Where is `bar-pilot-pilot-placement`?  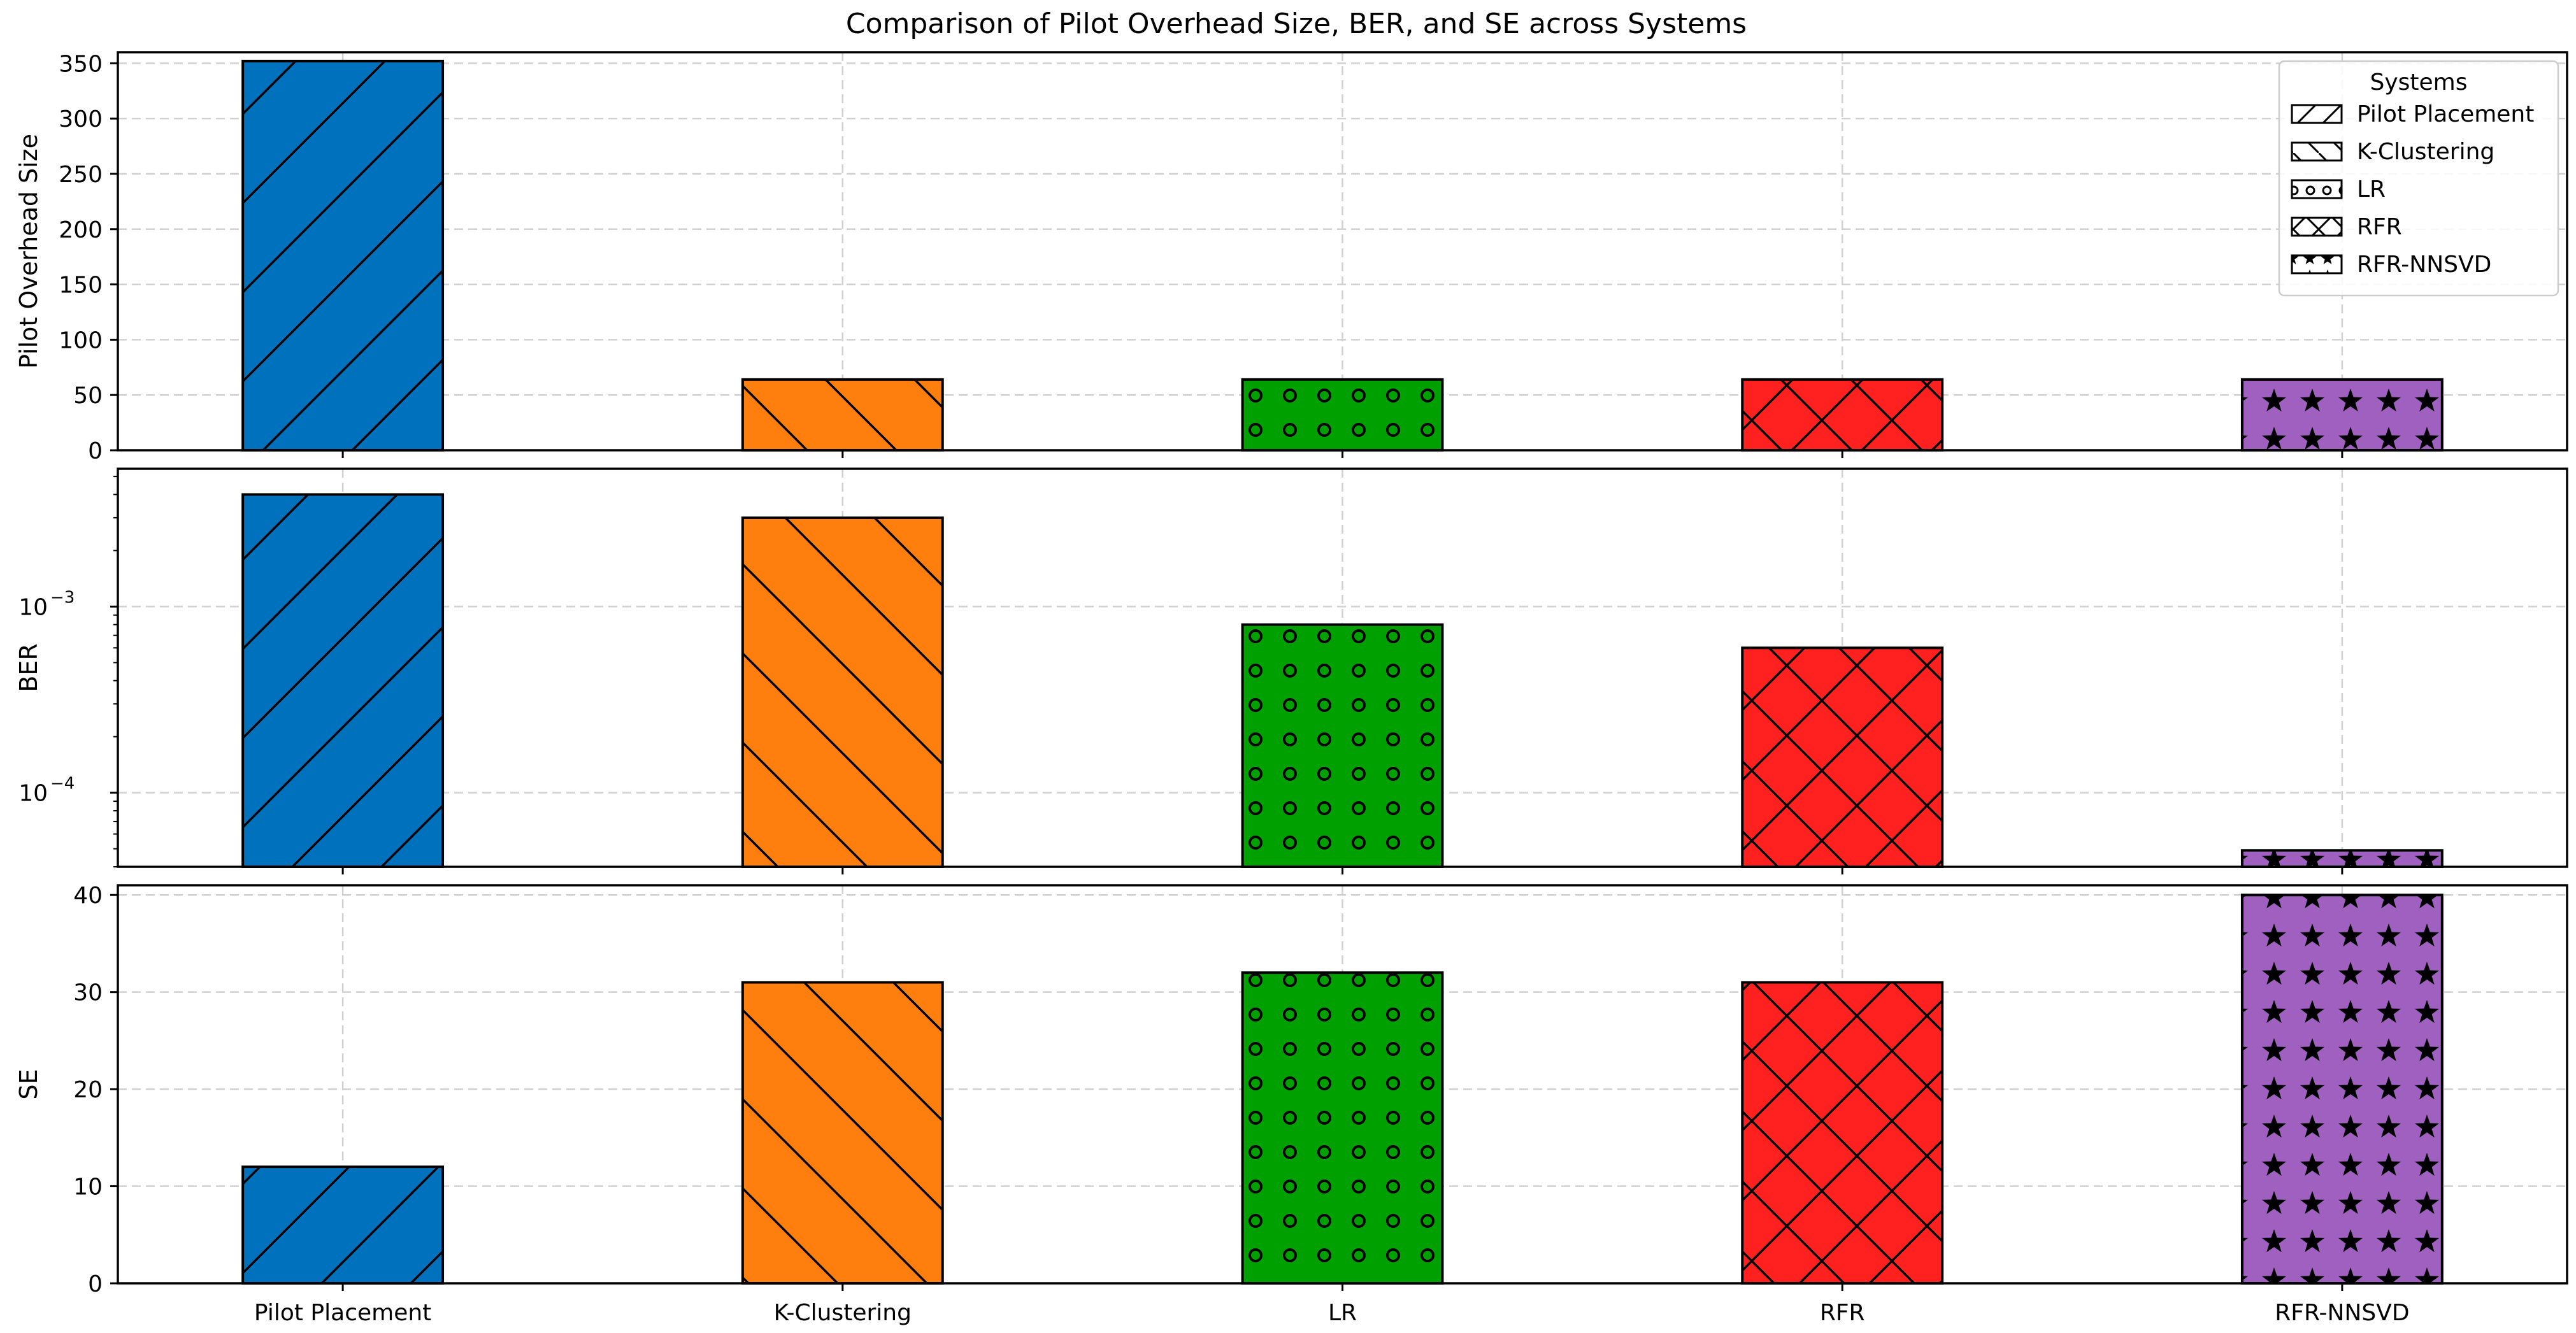
bar-pilot-pilot-placement is located at coordinates (343, 255).